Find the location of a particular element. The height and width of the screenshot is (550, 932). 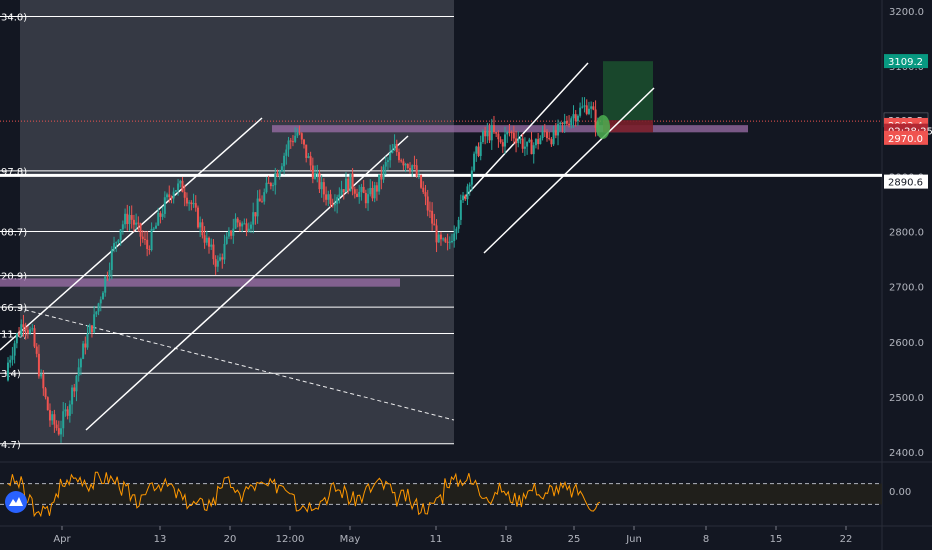

time-tick-label: May is located at coordinates (350, 539).